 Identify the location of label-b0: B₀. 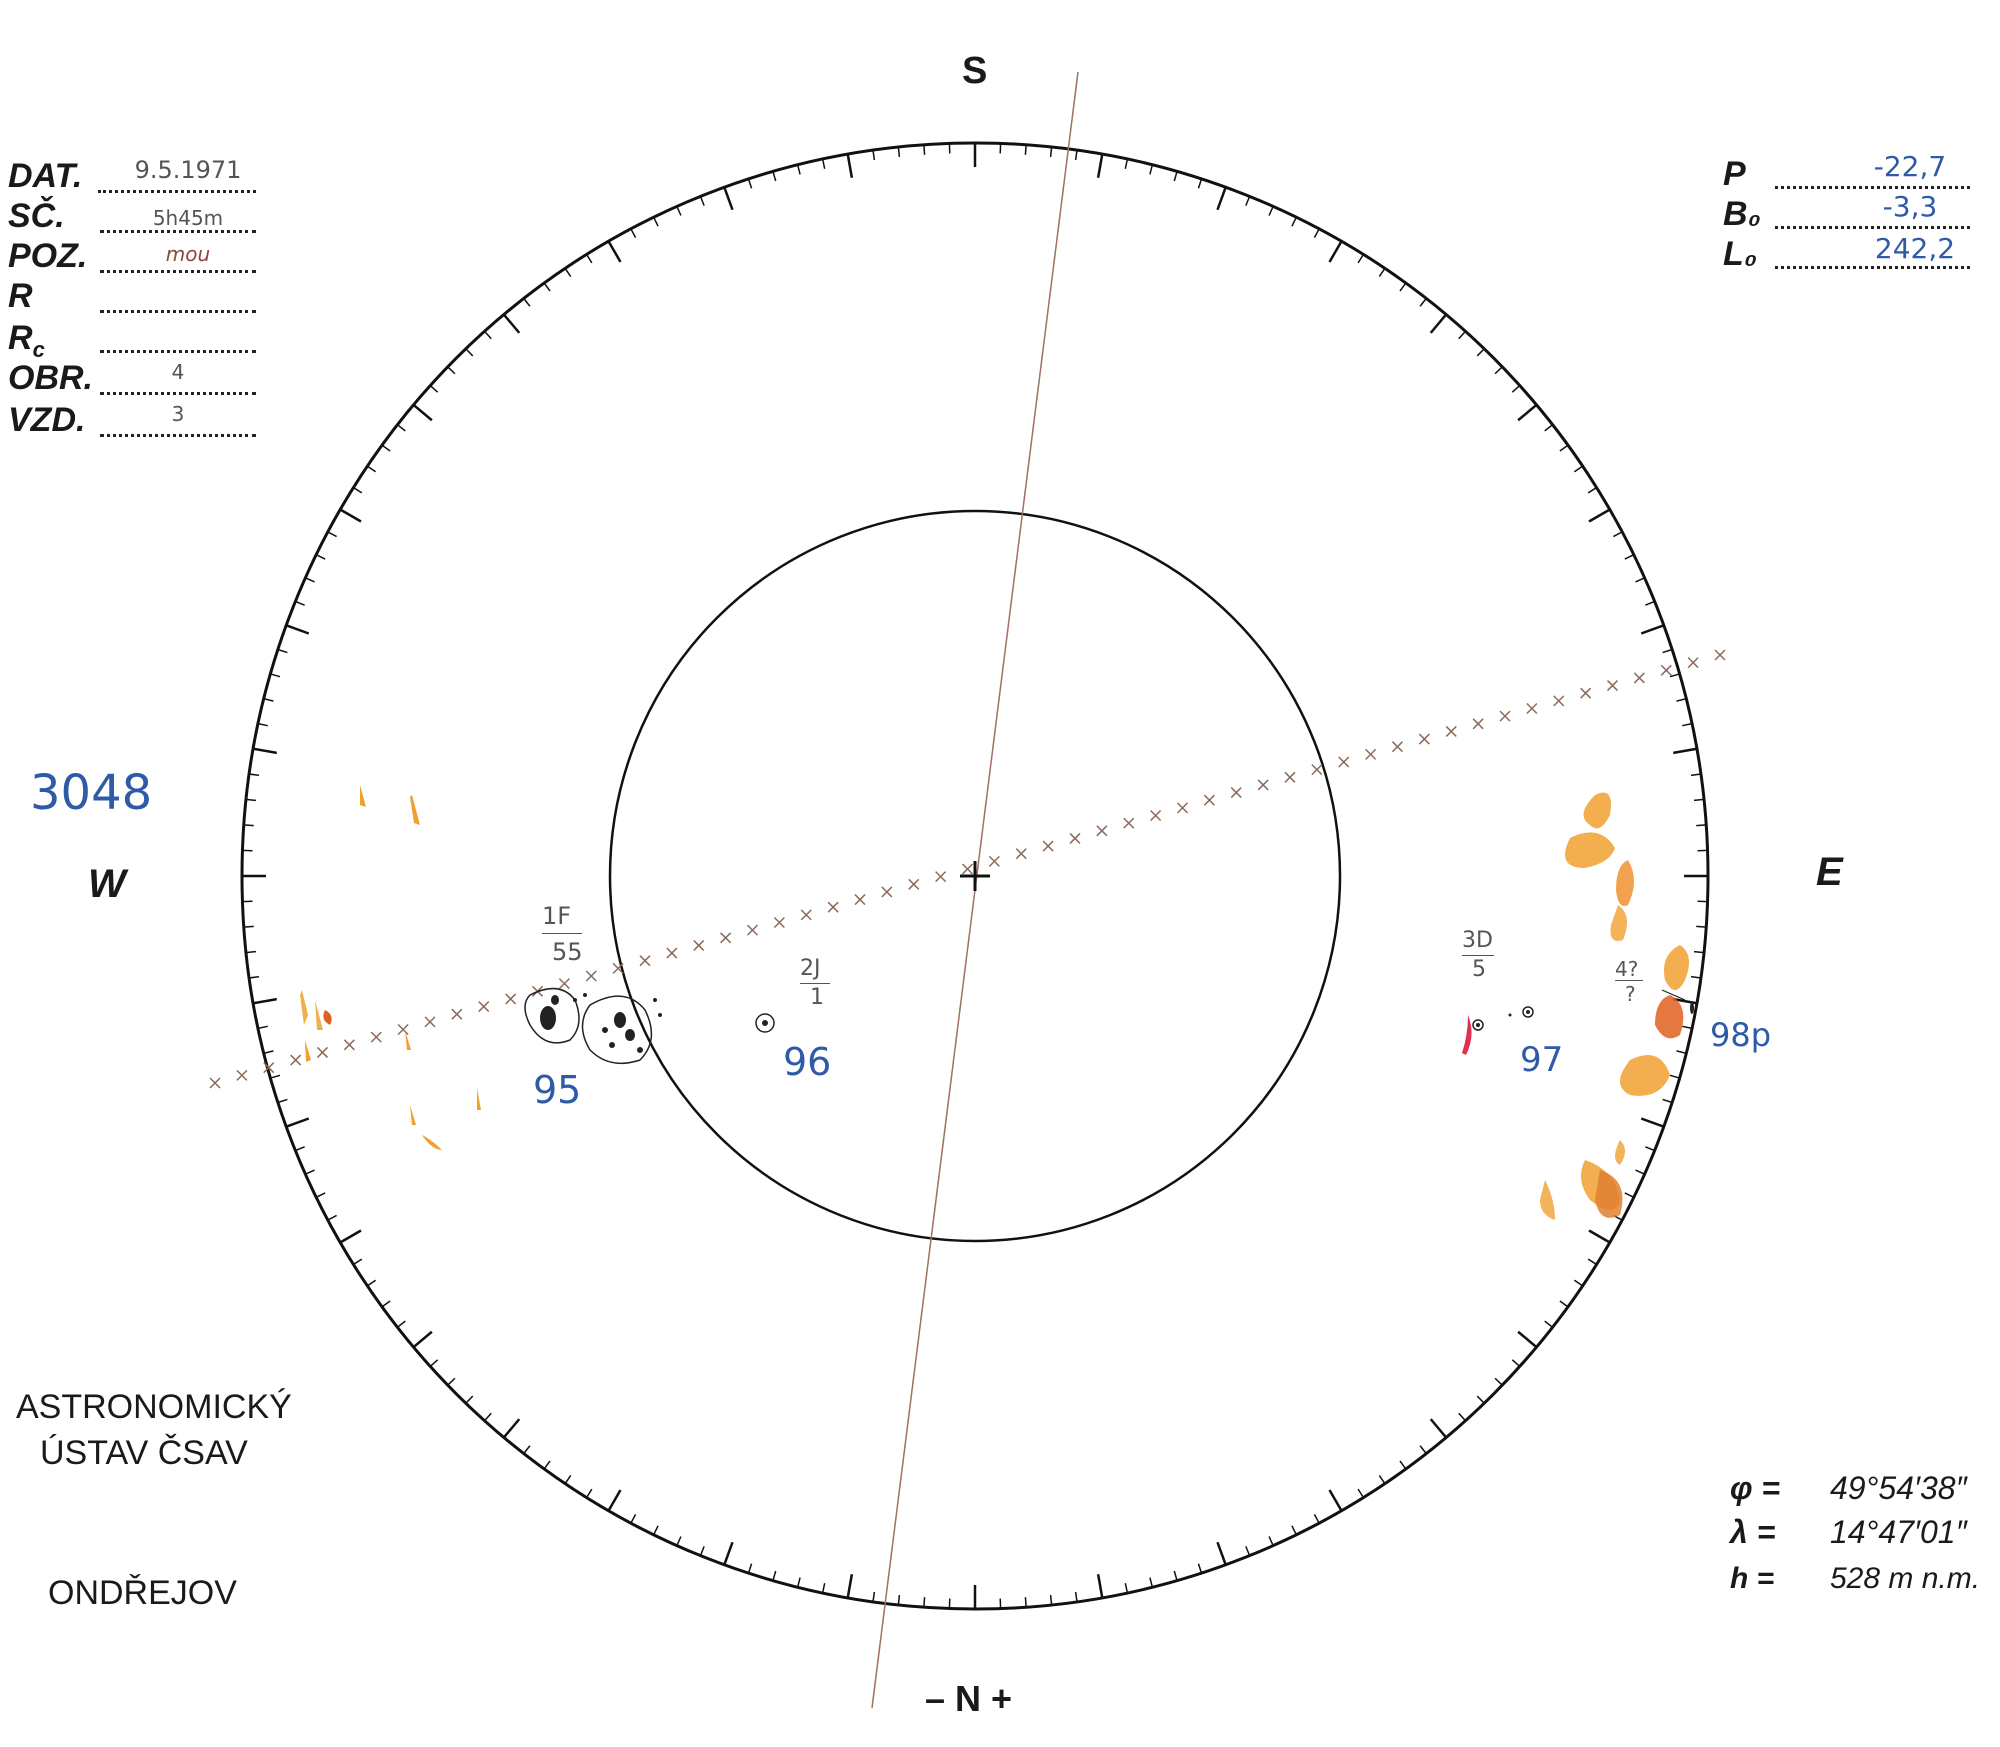
(1742, 214).